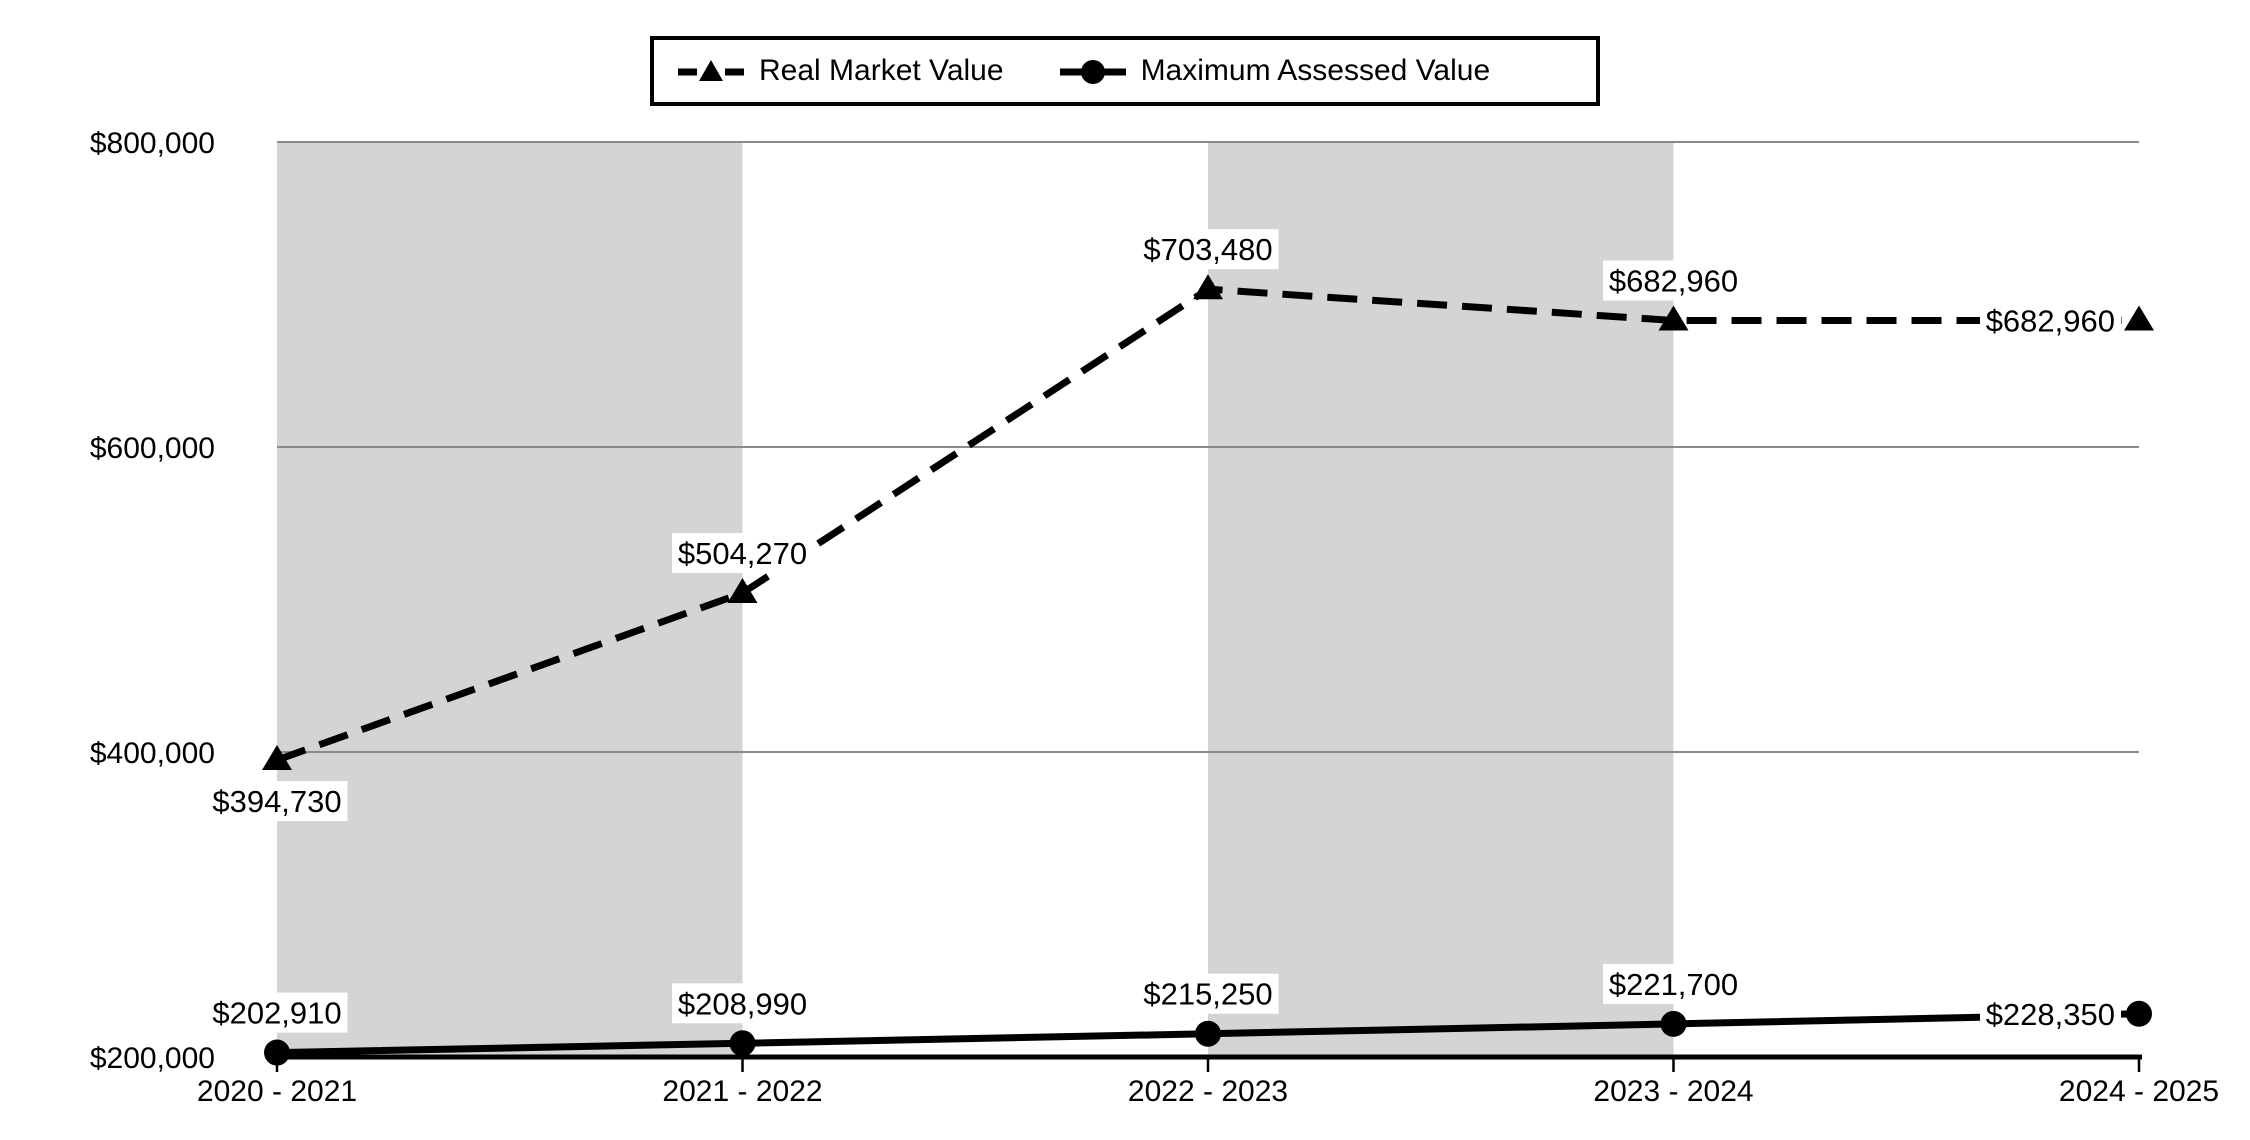  I want to click on svg-text: 2023 - 2024, so click(1673, 1091).